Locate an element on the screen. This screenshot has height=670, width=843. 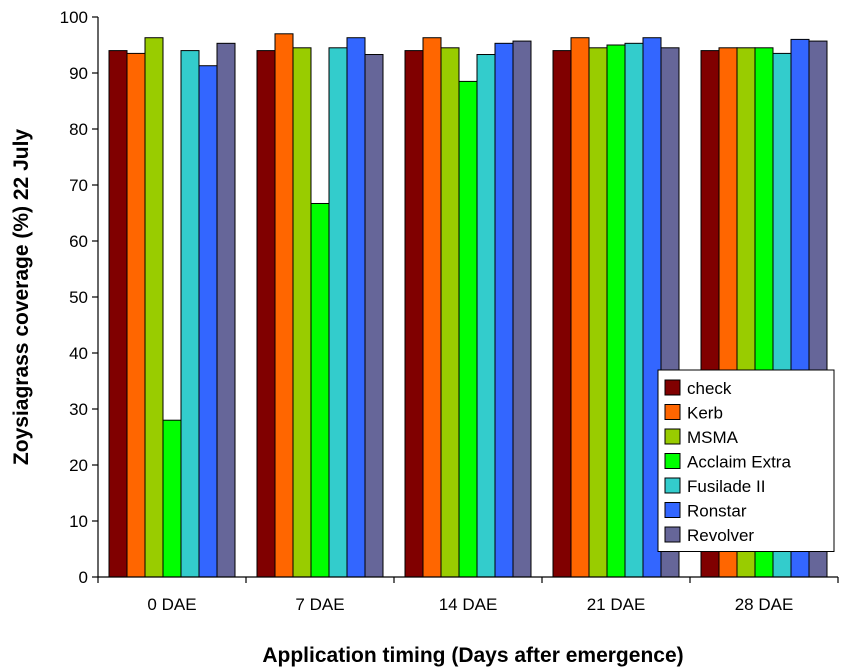
y-tick-label: 10 is located at coordinates (78, 521).